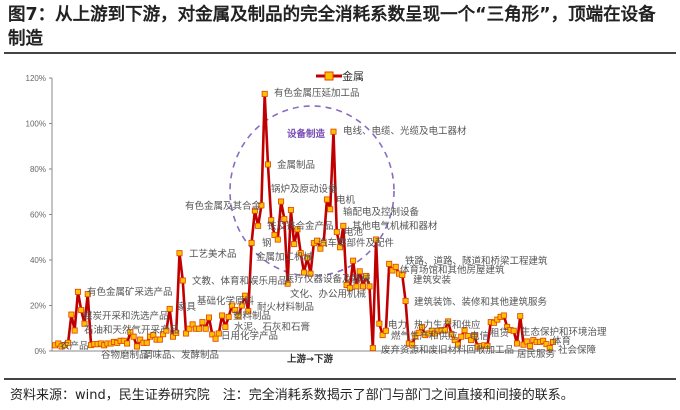 Image resolution: width=680 pixels, height=410 pixels. Describe the element at coordinates (536, 354) in the screenshot. I see `annotation-label: 居民服务` at that location.